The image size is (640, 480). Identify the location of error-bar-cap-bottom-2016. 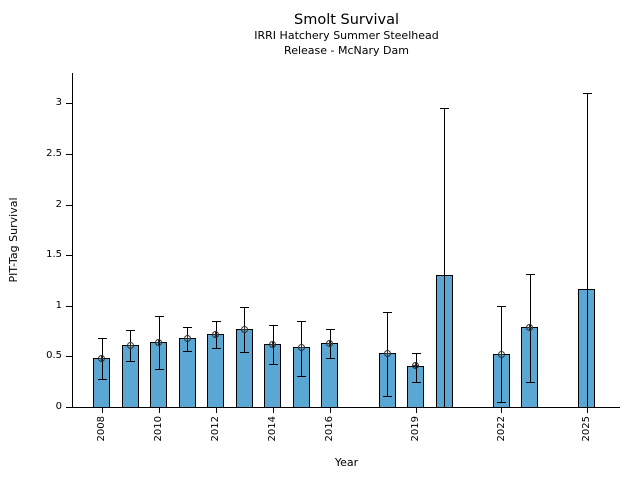
(330, 359).